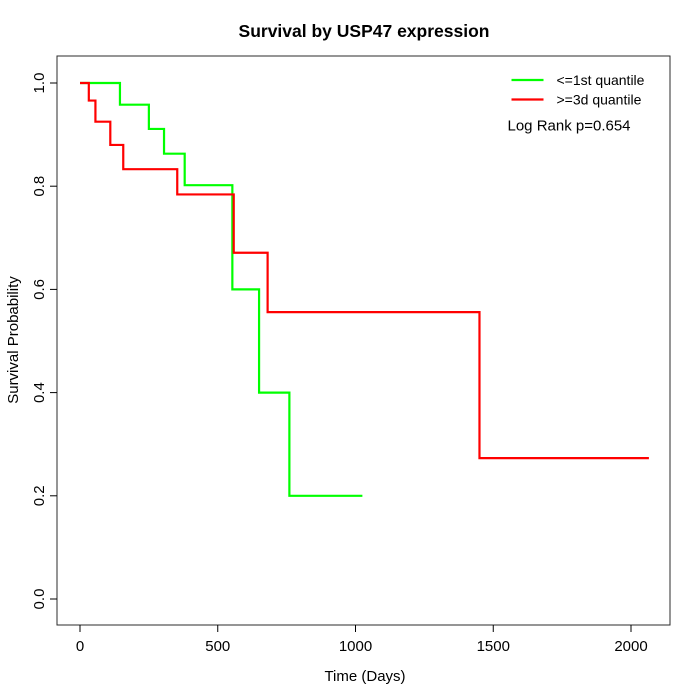  I want to click on y-tick-label: 0.6, so click(39, 289).